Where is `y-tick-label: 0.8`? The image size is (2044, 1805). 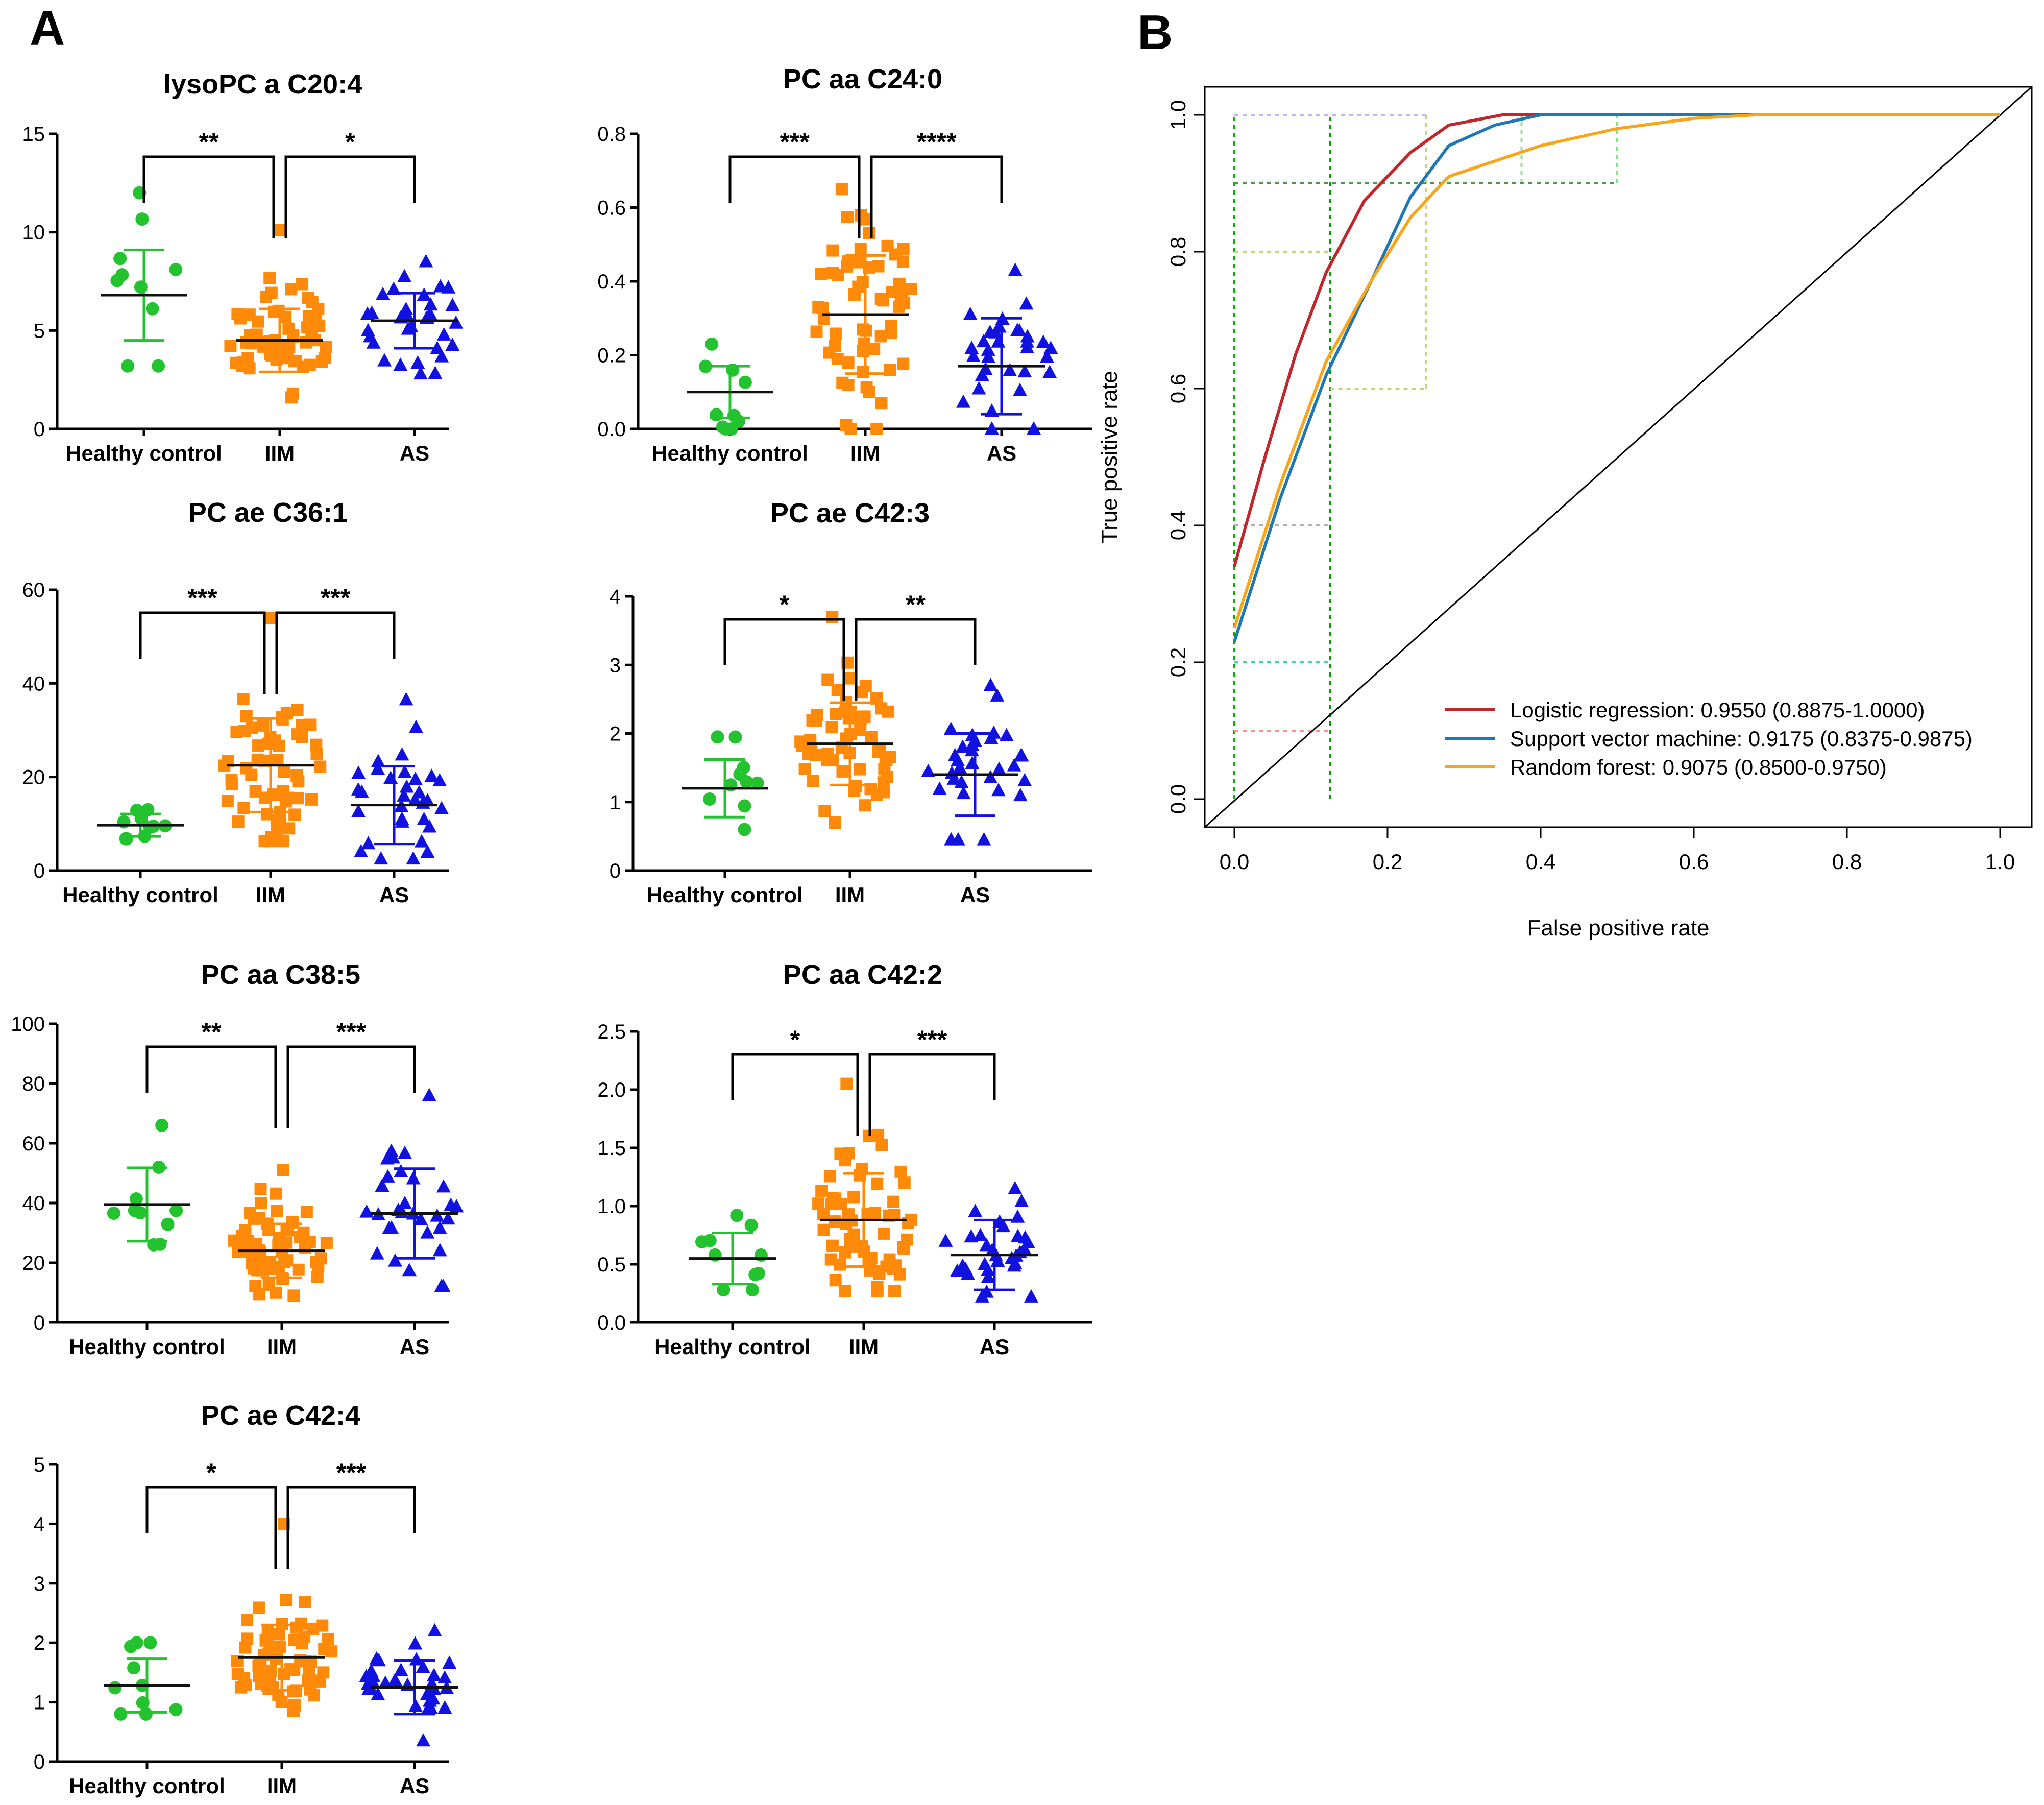 y-tick-label: 0.8 is located at coordinates (1178, 252).